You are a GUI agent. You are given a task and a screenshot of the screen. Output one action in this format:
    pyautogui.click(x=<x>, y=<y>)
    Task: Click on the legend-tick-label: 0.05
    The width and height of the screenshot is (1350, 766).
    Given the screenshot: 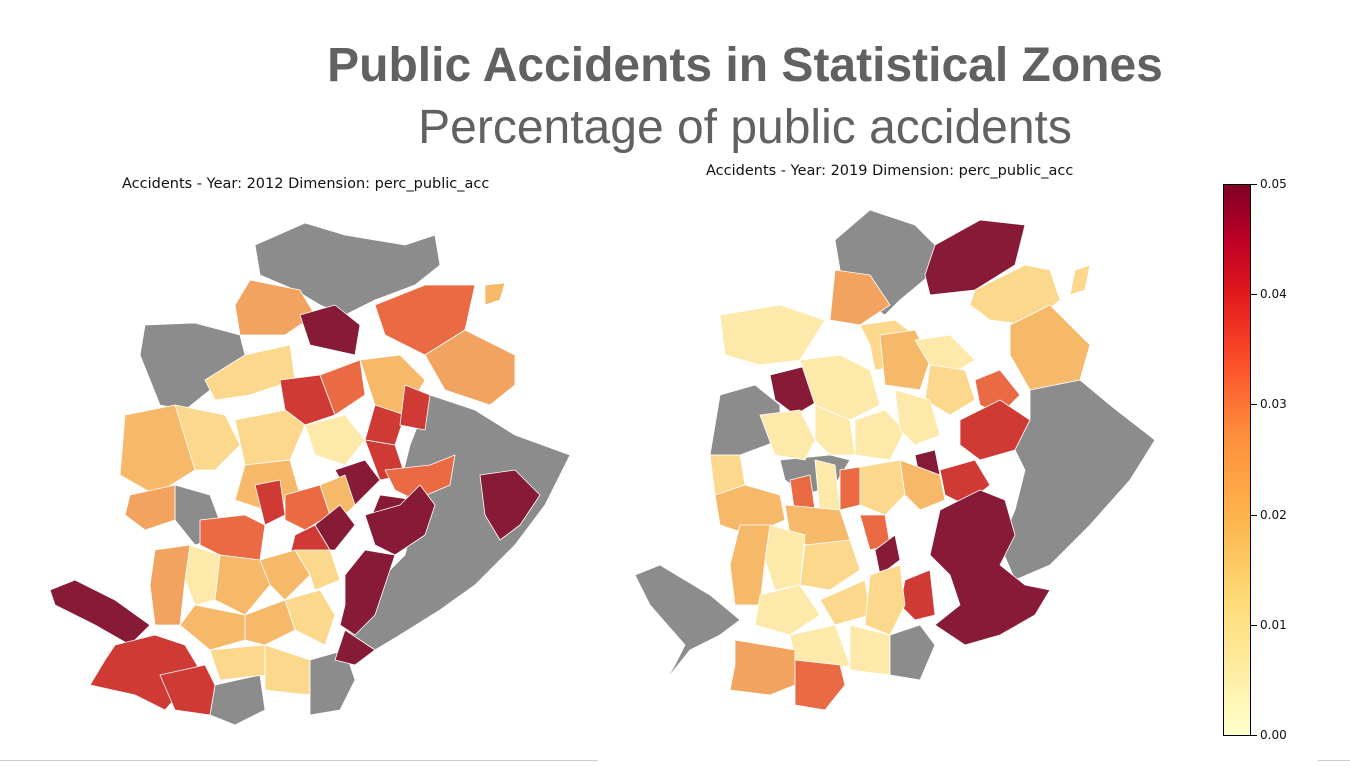 What is the action you would take?
    pyautogui.click(x=1273, y=184)
    